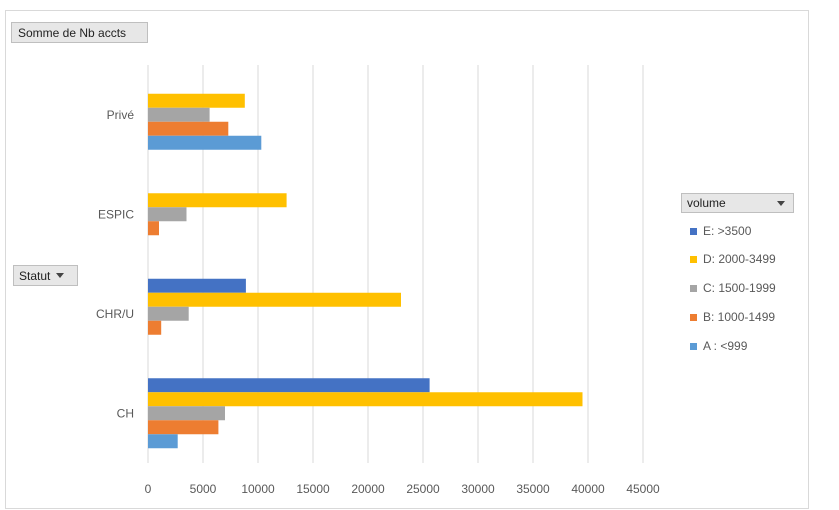 This screenshot has height=510, width=839. Describe the element at coordinates (115, 314) in the screenshot. I see `y-tick-label: CHR/U` at that location.